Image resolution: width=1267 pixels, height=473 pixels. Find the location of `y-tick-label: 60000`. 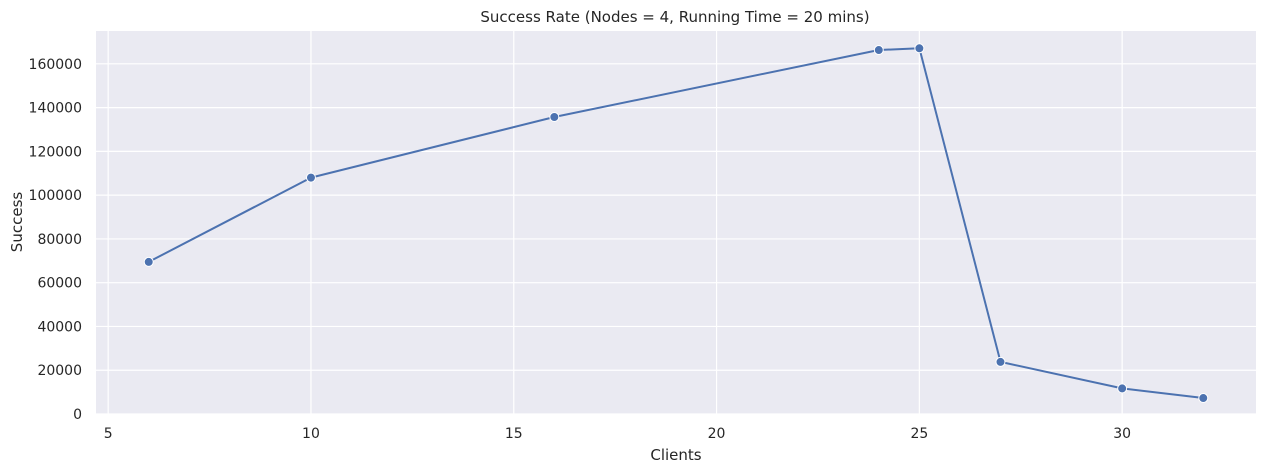

y-tick-label: 60000 is located at coordinates (59, 284).